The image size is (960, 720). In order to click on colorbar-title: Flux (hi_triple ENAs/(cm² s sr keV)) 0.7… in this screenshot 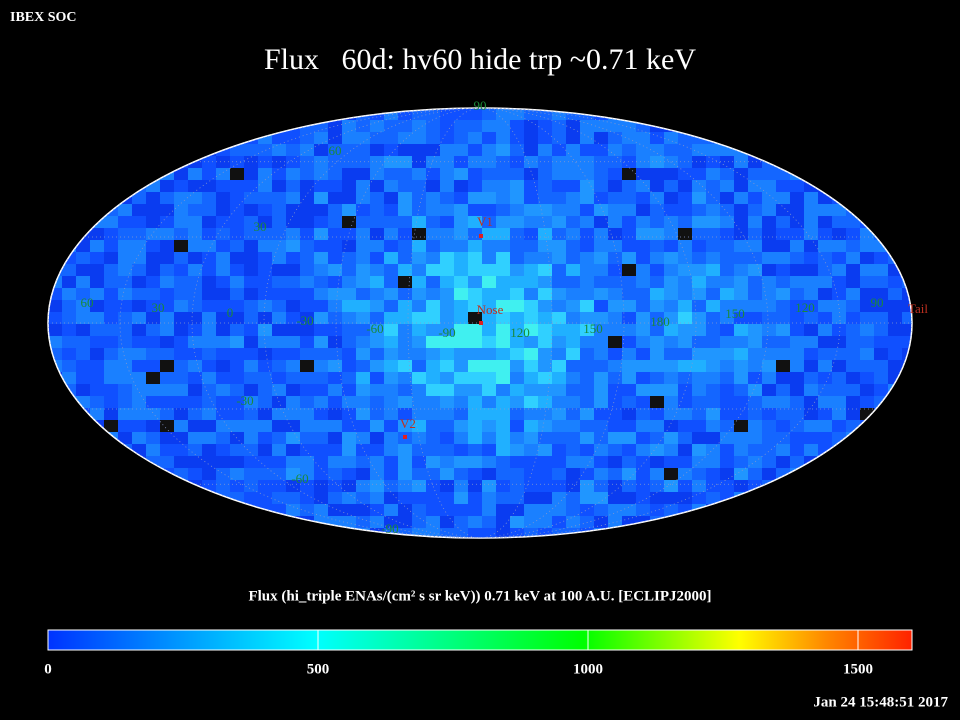, I will do `click(479, 596)`.